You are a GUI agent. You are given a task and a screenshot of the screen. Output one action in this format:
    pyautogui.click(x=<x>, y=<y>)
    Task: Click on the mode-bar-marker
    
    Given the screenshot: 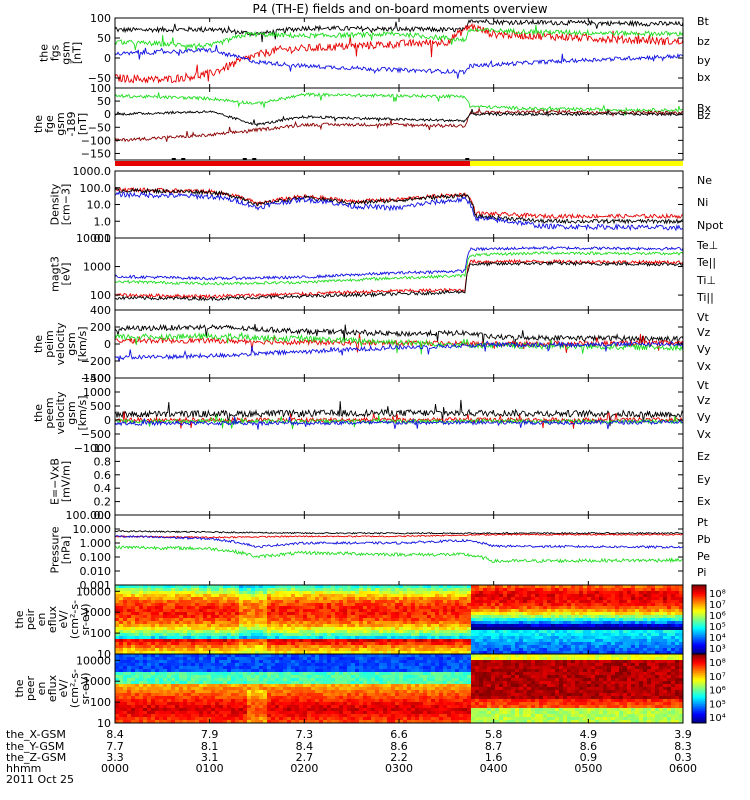 What is the action you would take?
    pyautogui.click(x=467, y=159)
    